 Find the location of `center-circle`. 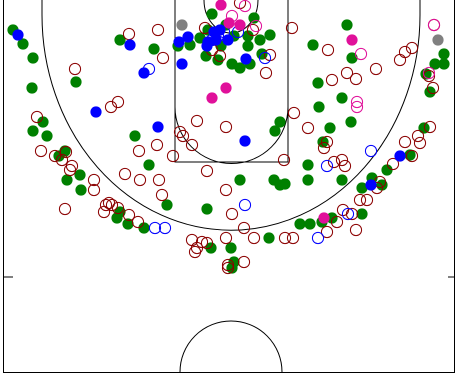

center-circle is located at coordinates (231, 346).